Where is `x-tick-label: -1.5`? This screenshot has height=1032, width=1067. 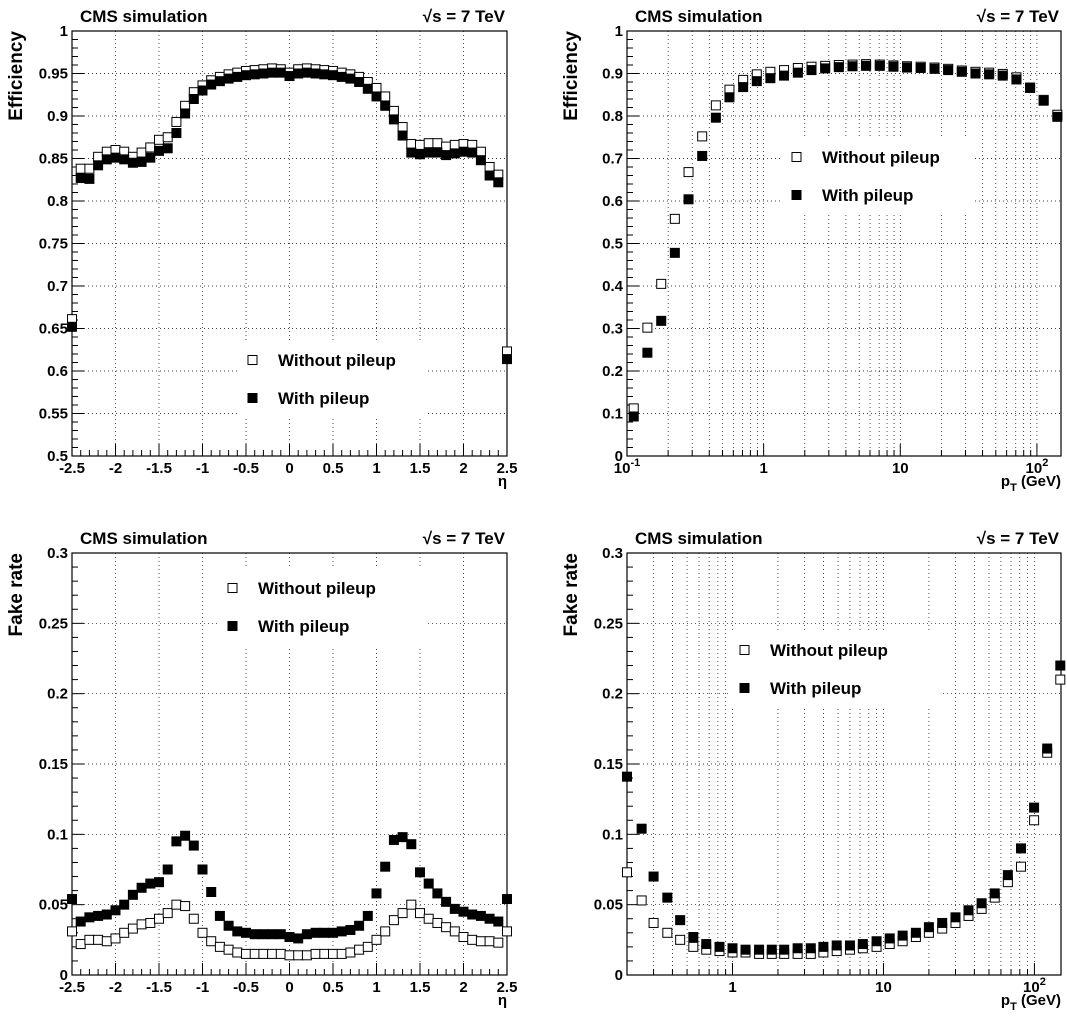
x-tick-label: -1.5 is located at coordinates (159, 468).